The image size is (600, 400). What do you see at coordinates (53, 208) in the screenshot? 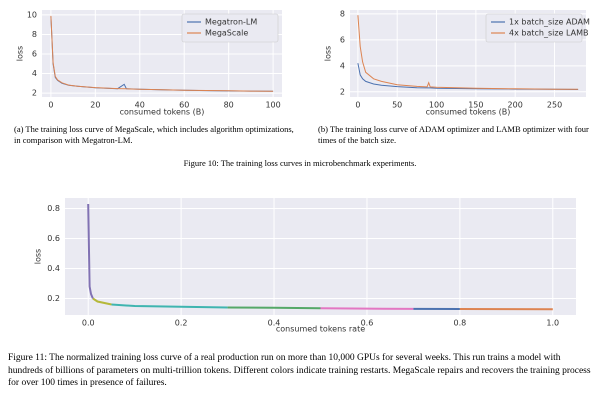
I see `y-tick-label: 0.8` at bounding box center [53, 208].